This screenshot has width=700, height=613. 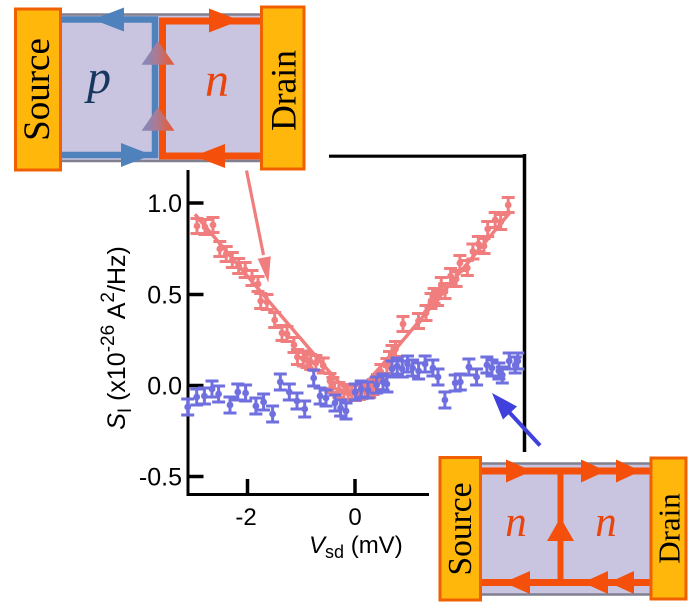 What do you see at coordinates (164, 204) in the screenshot?
I see `svg-text: 1.0` at bounding box center [164, 204].